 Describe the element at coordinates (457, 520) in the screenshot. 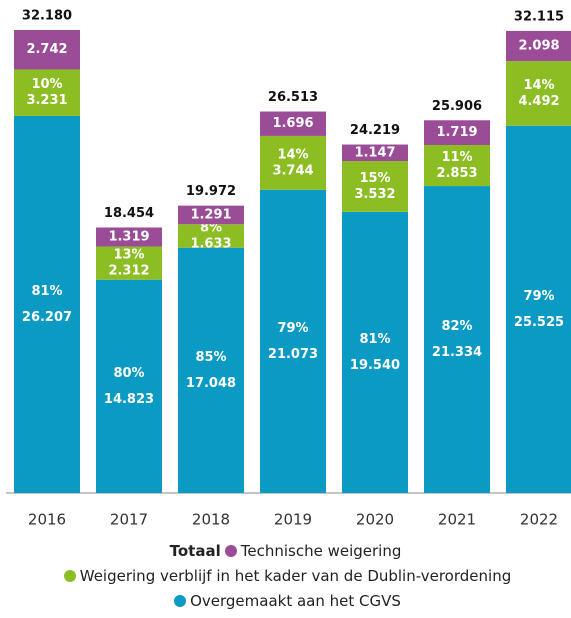

I see `x-tick-label: 2021` at that location.